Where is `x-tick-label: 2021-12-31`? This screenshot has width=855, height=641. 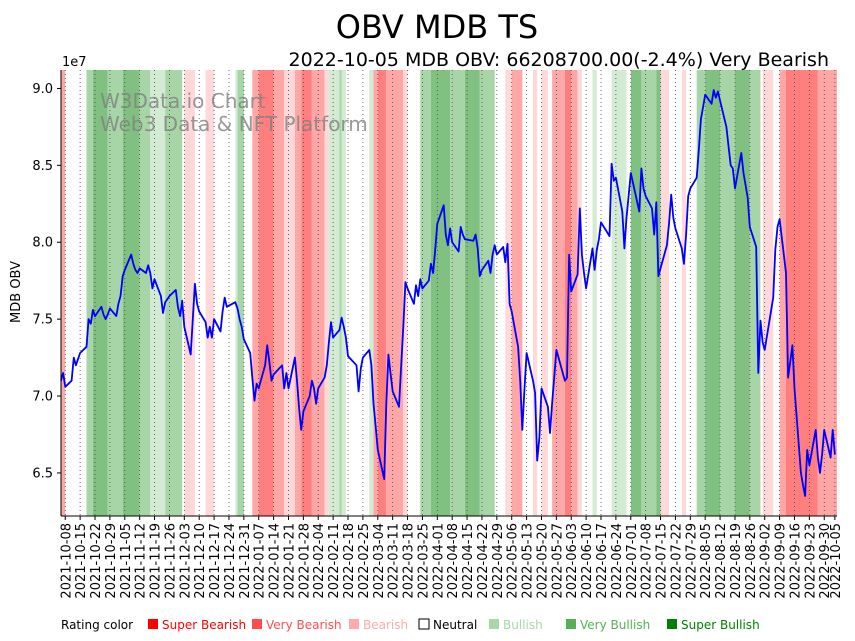 x-tick-label: 2021-12-31 is located at coordinates (245, 561).